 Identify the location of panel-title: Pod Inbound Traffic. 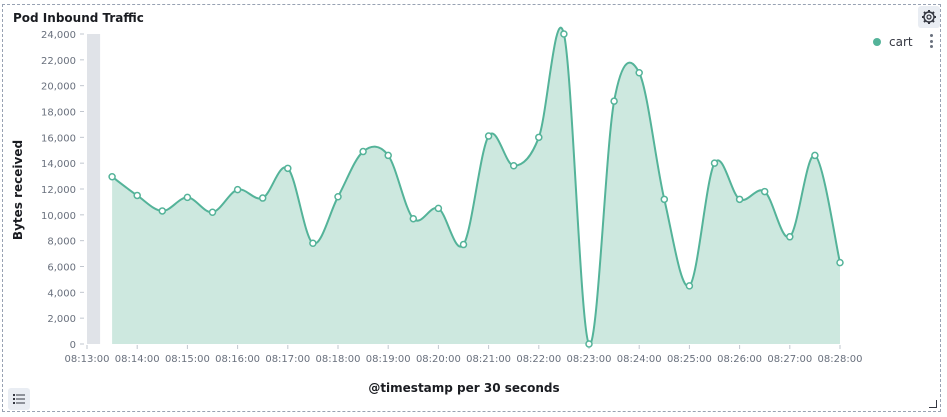
(78, 18).